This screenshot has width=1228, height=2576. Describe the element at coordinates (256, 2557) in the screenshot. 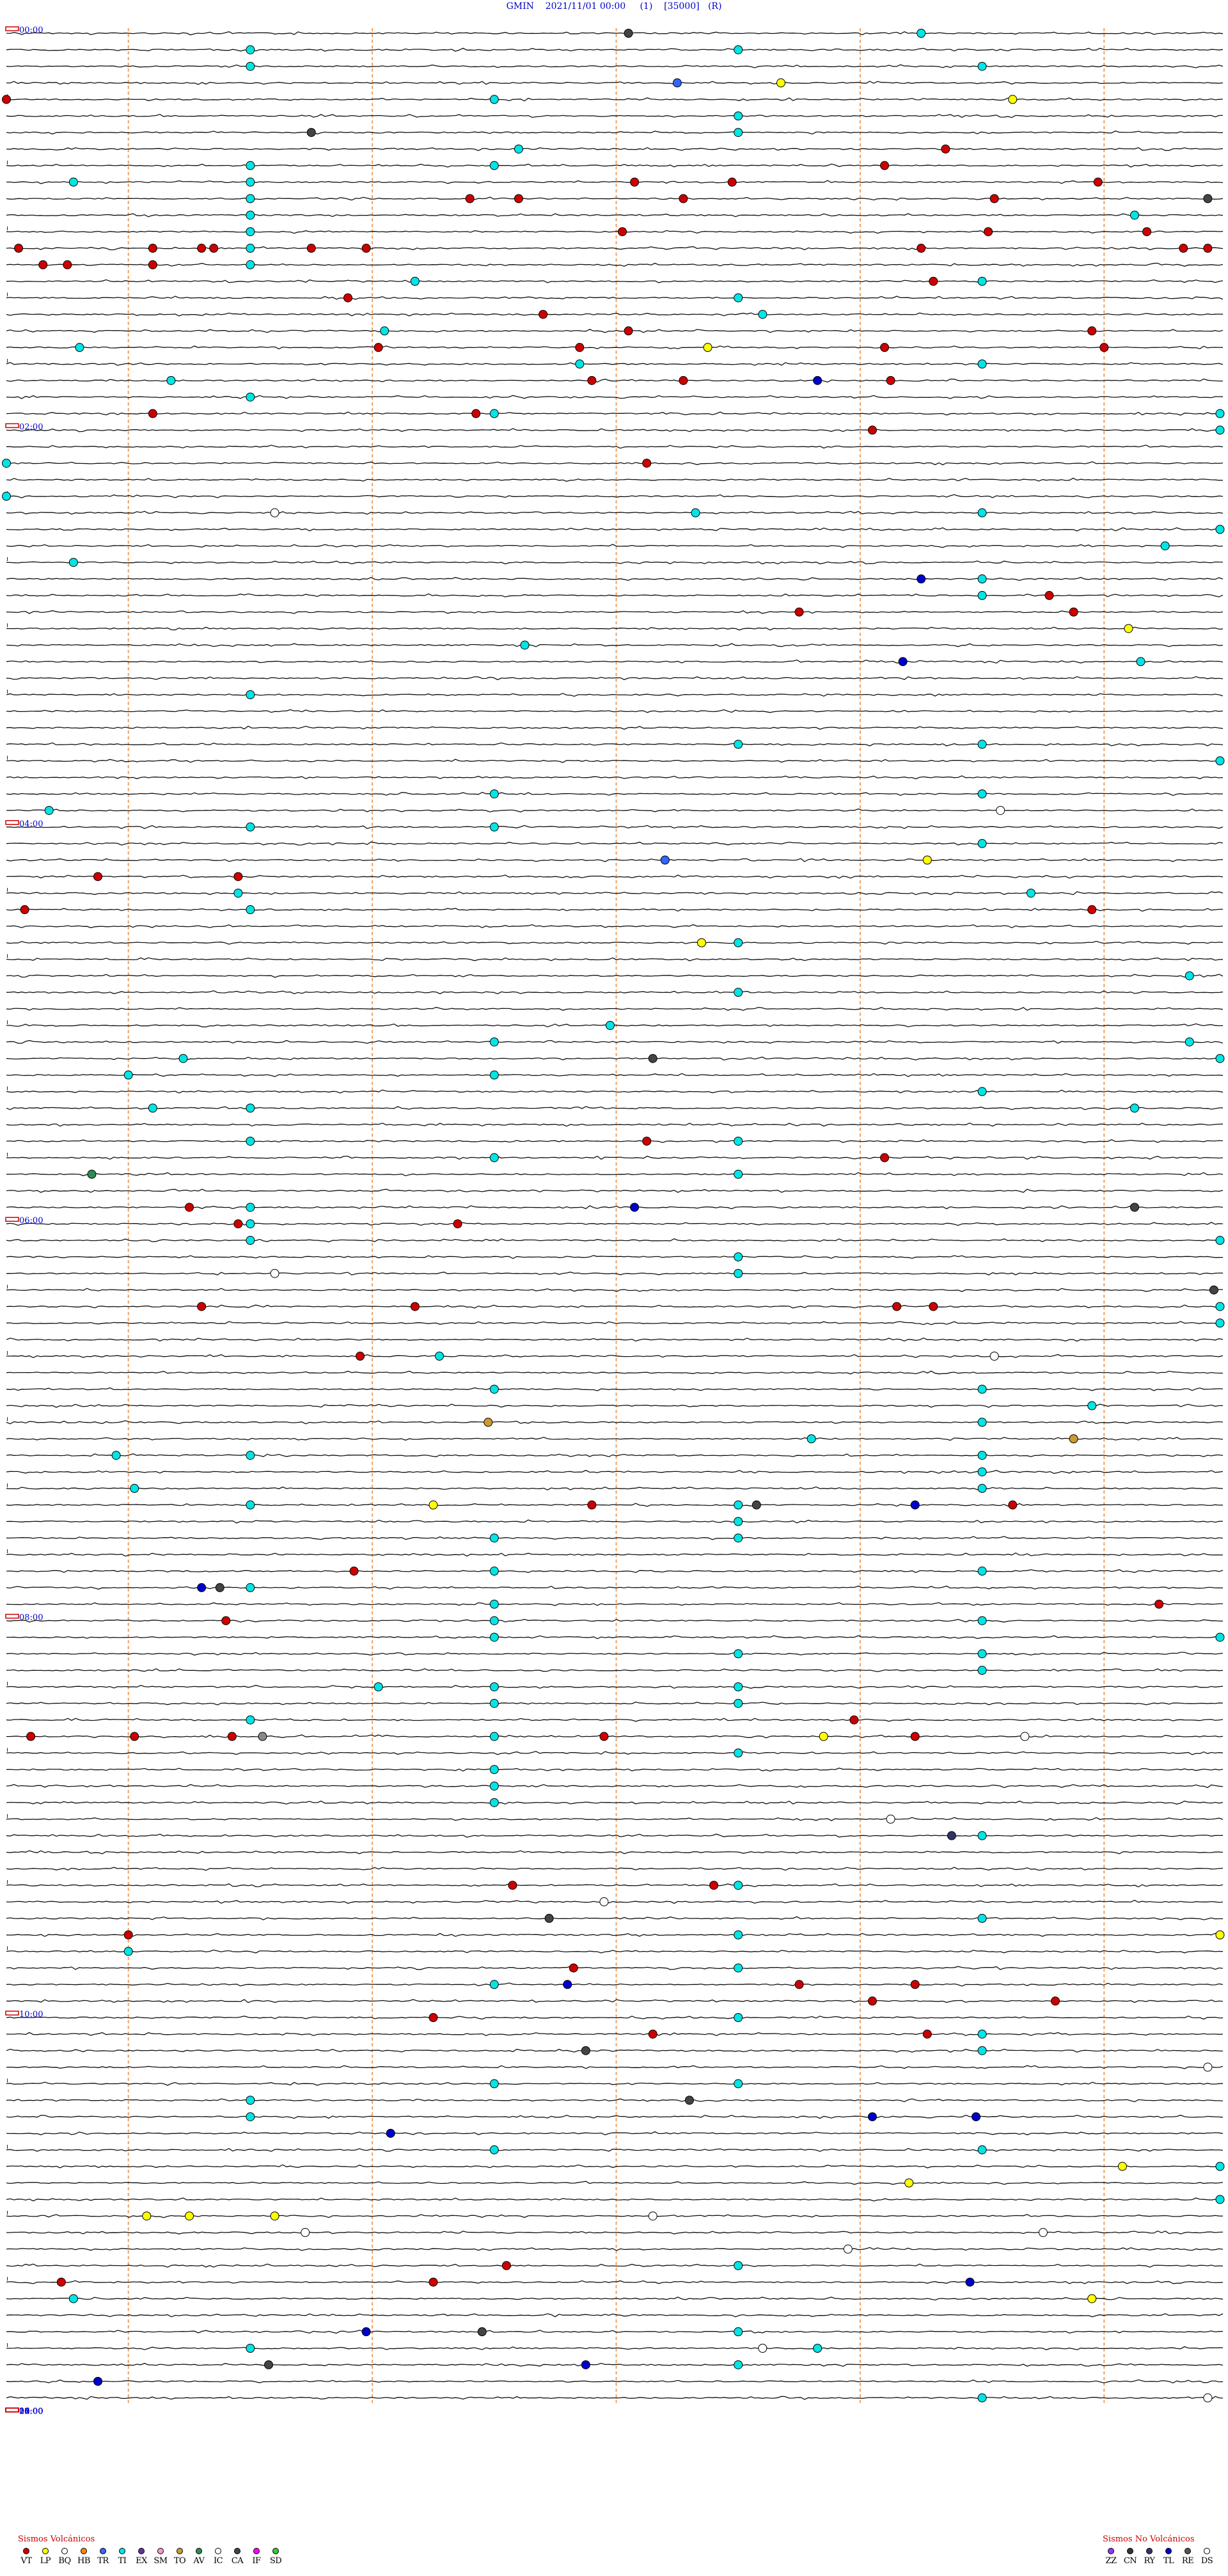

I see `legend-item-if: IF` at that location.